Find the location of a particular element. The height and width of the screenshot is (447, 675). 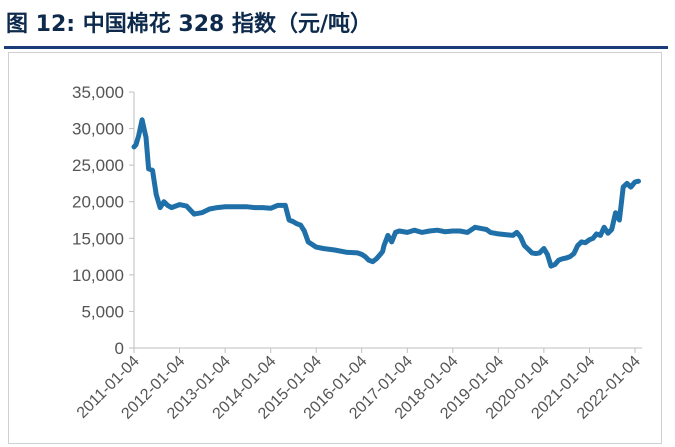

y-tick-label: 15,000 is located at coordinates (98, 238).